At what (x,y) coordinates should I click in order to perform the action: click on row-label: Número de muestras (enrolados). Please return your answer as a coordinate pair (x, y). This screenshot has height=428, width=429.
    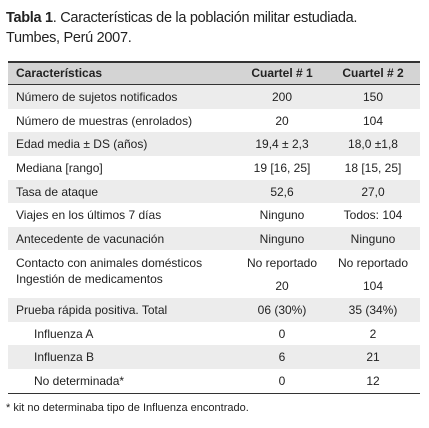
    Looking at the image, I should click on (104, 120).